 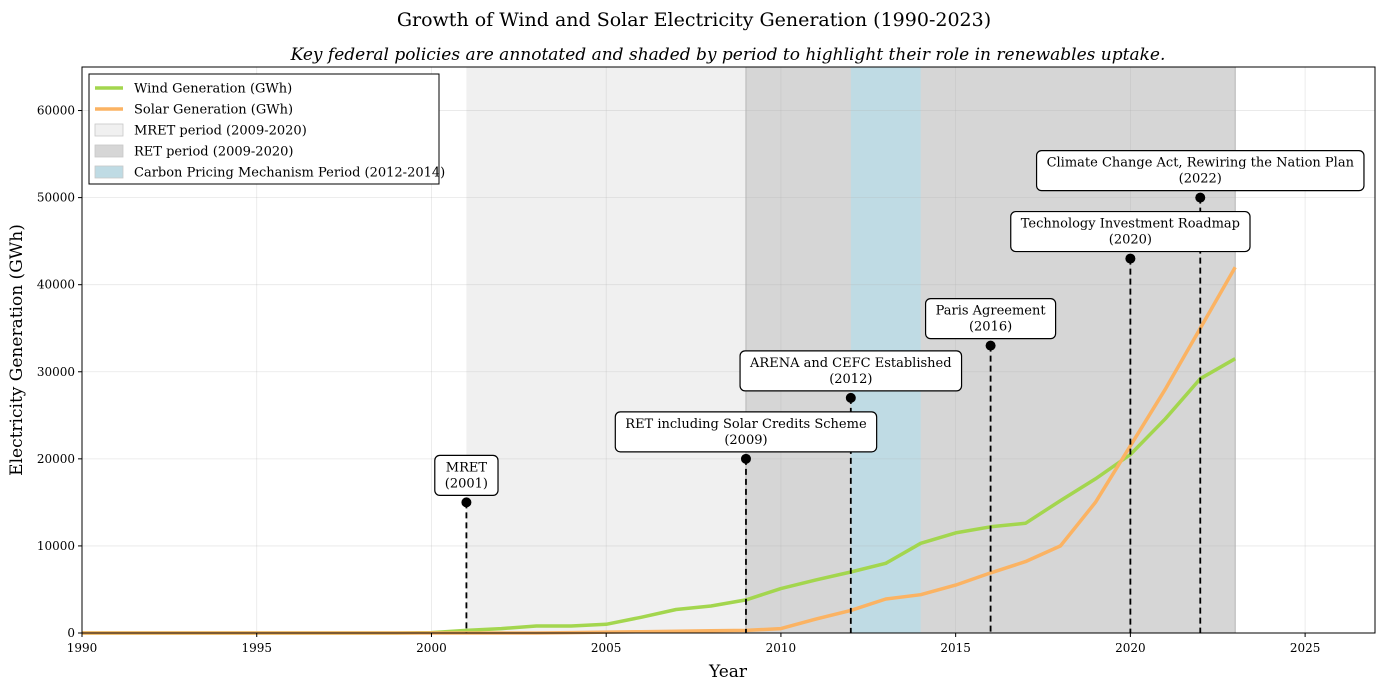 I want to click on x-tick-label: 2000, so click(x=431, y=648).